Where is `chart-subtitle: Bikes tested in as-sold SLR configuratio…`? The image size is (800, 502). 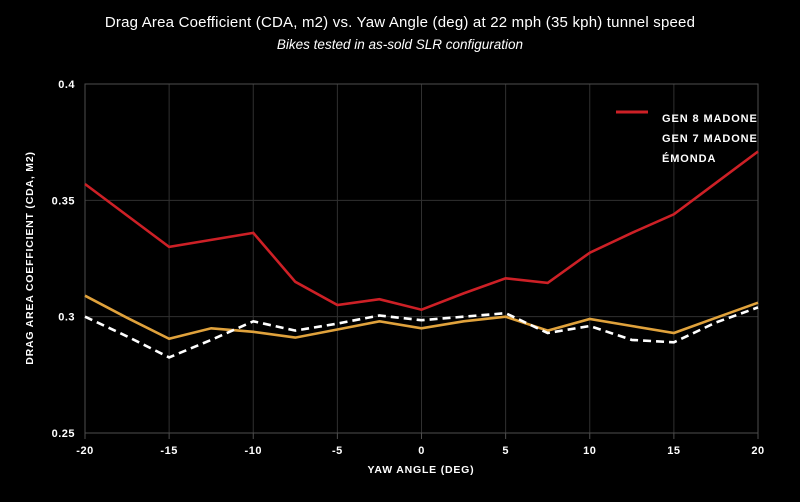
chart-subtitle: Bikes tested in as-sold SLR configuratio… is located at coordinates (400, 44).